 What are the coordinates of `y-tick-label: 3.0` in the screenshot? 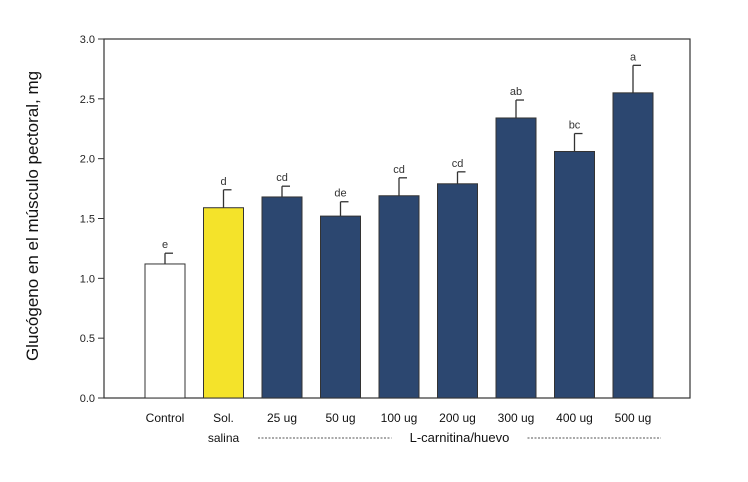 It's located at (87, 40).